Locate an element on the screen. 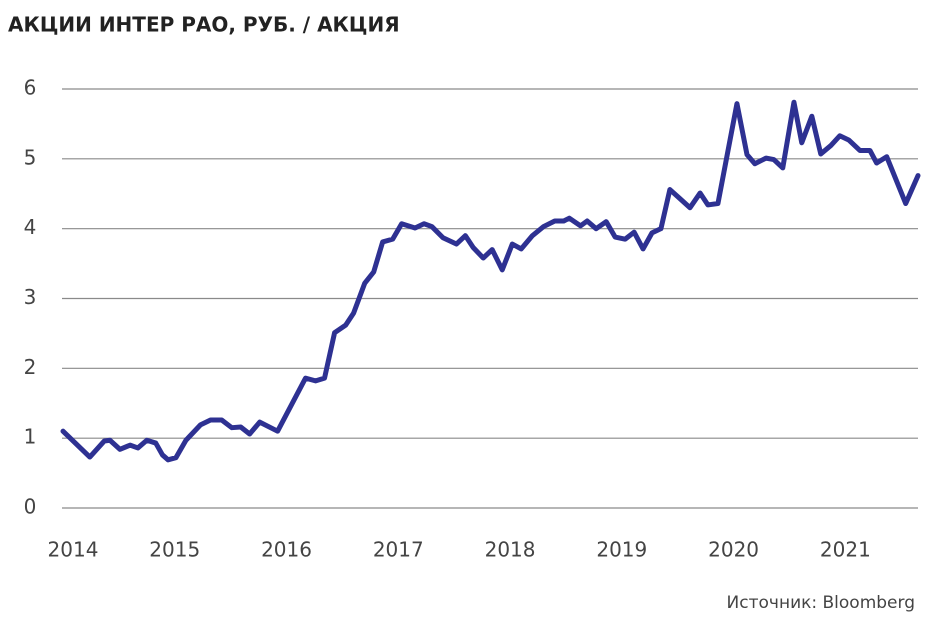 The width and height of the screenshot is (943, 619). x-tick-label: 2016 is located at coordinates (286, 550).